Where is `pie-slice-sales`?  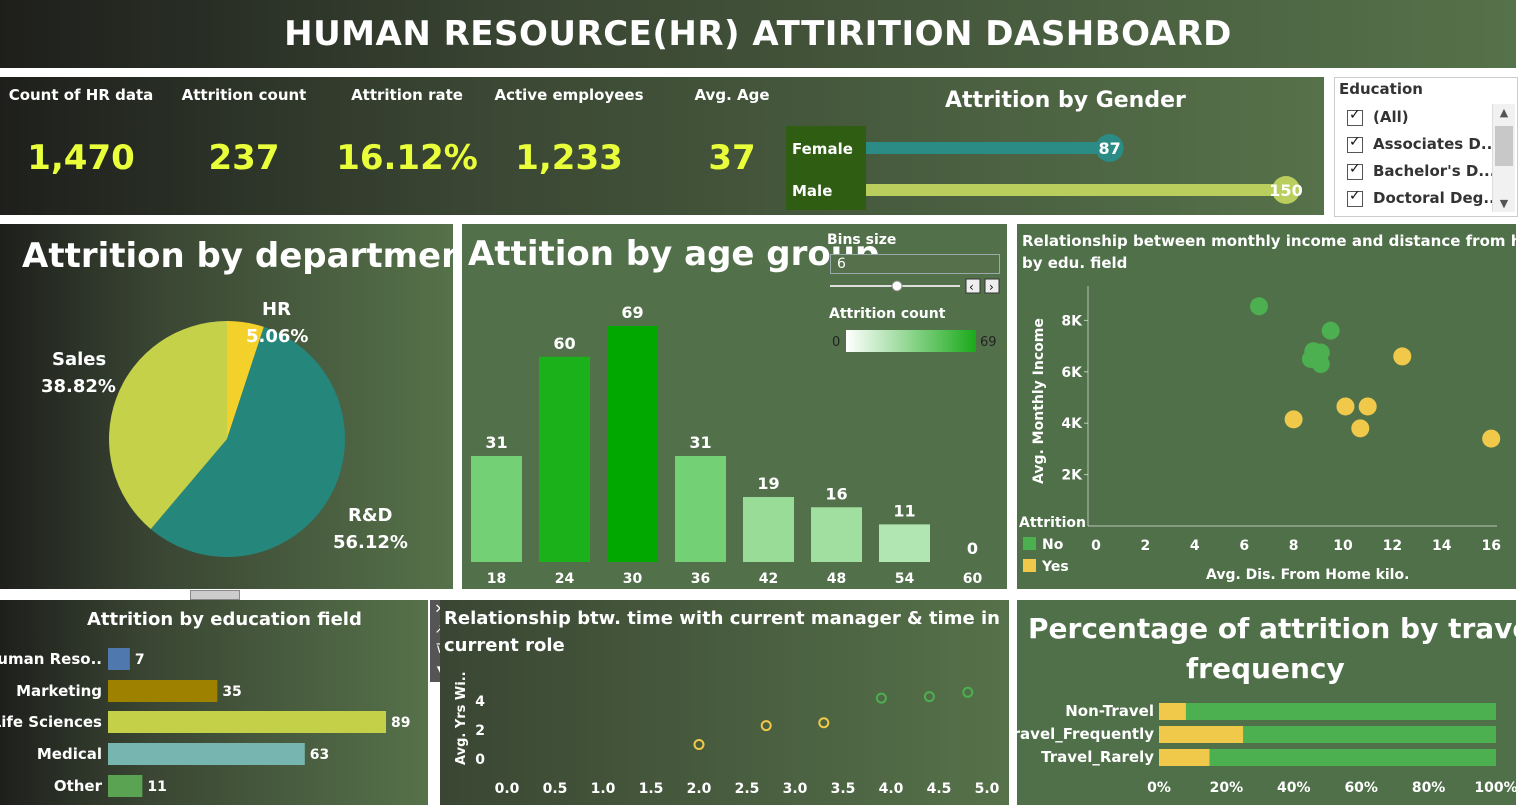
pie-slice-sales is located at coordinates (168, 425).